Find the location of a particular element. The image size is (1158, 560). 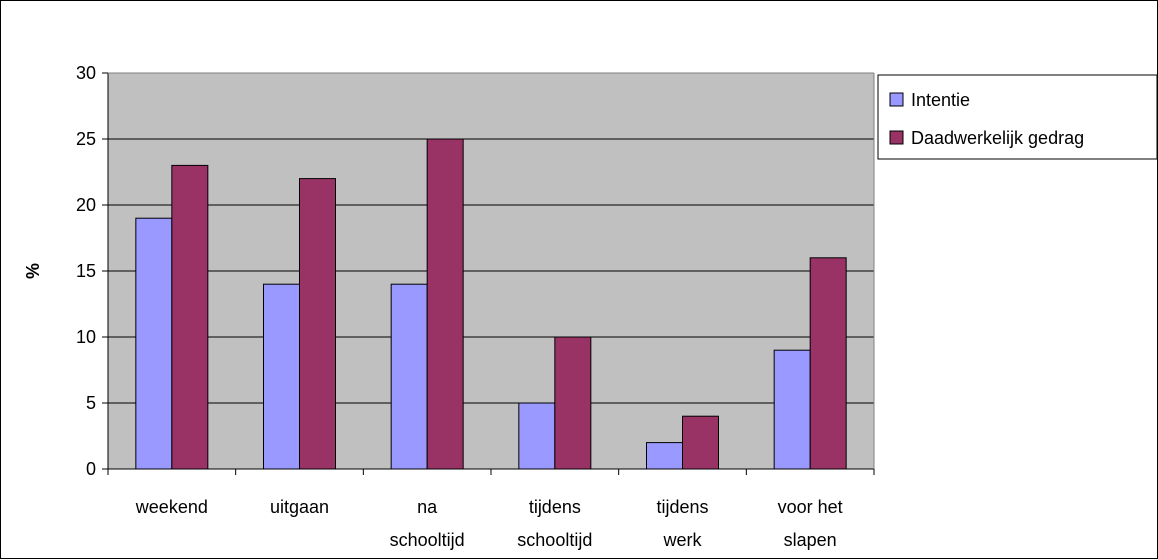

x-tick-label: na schooltijd is located at coordinates (427, 523).